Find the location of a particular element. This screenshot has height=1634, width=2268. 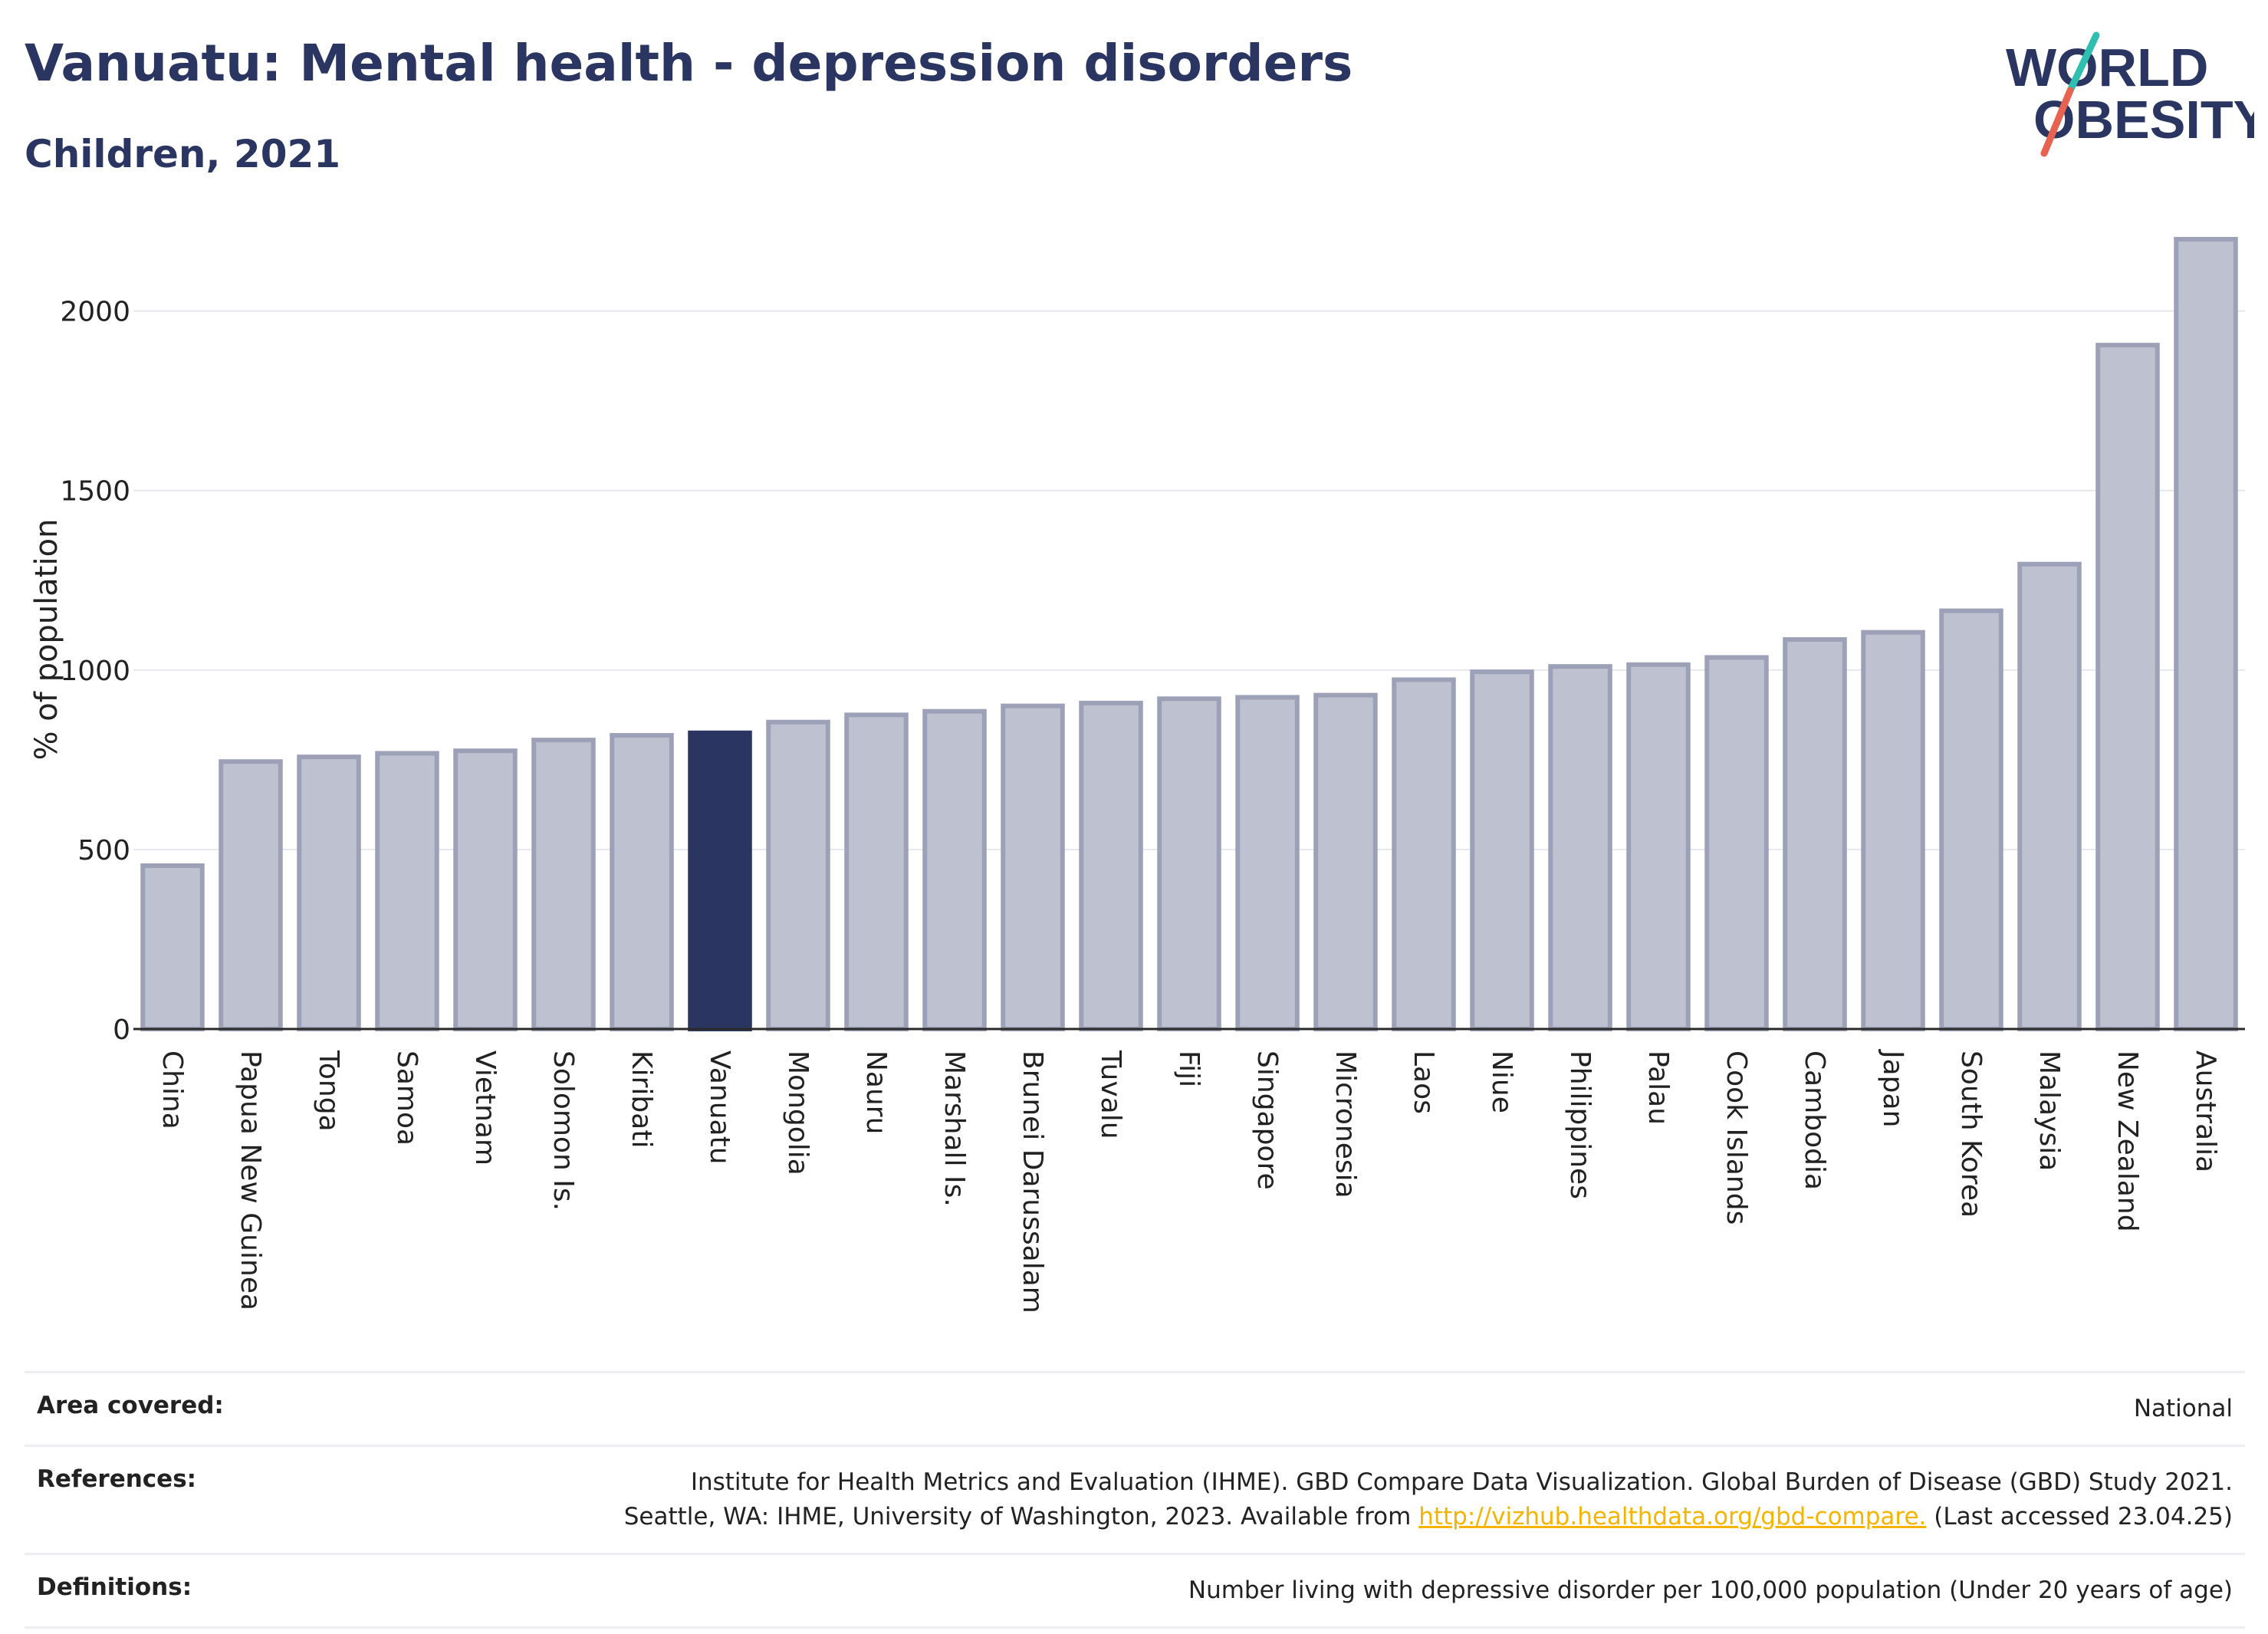

logo-word-1: WORLD is located at coordinates (2107, 67).